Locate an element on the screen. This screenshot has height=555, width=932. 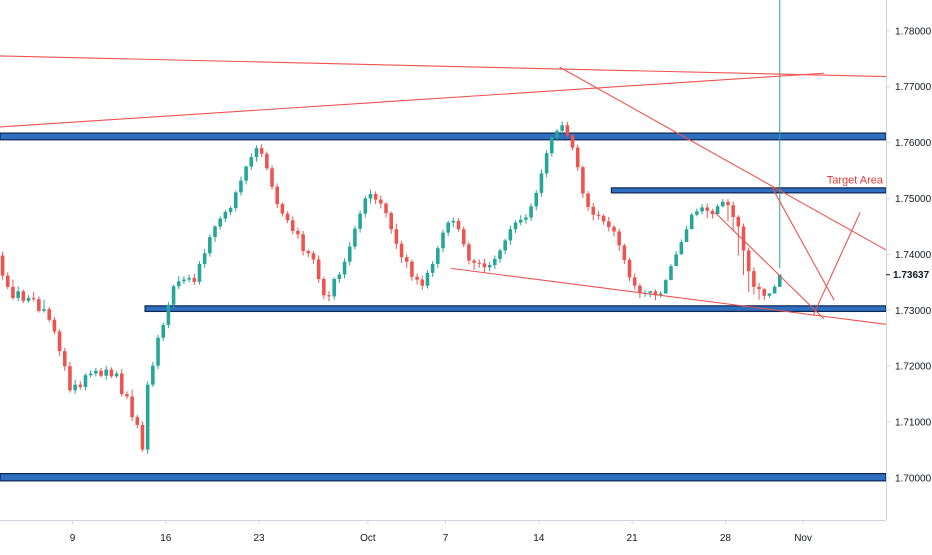
time-axis: 9 16 23 Oct 7 14 21 28 Nov is located at coordinates (441, 532).